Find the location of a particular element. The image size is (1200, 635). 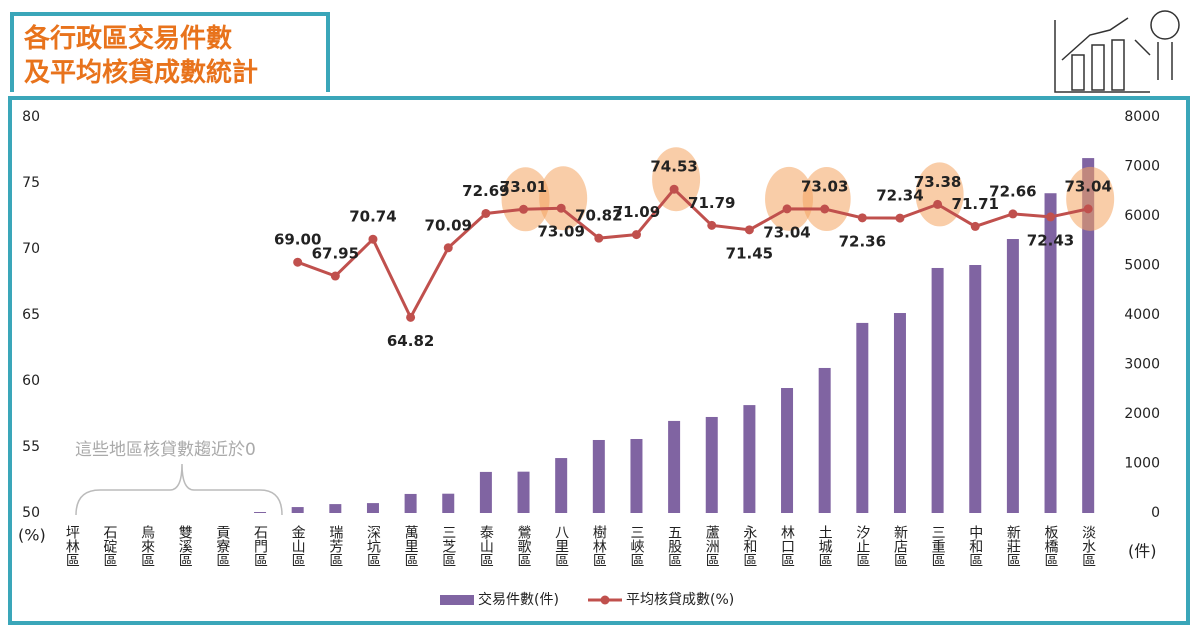

x-tick-label: 八里區 is located at coordinates (561, 546).